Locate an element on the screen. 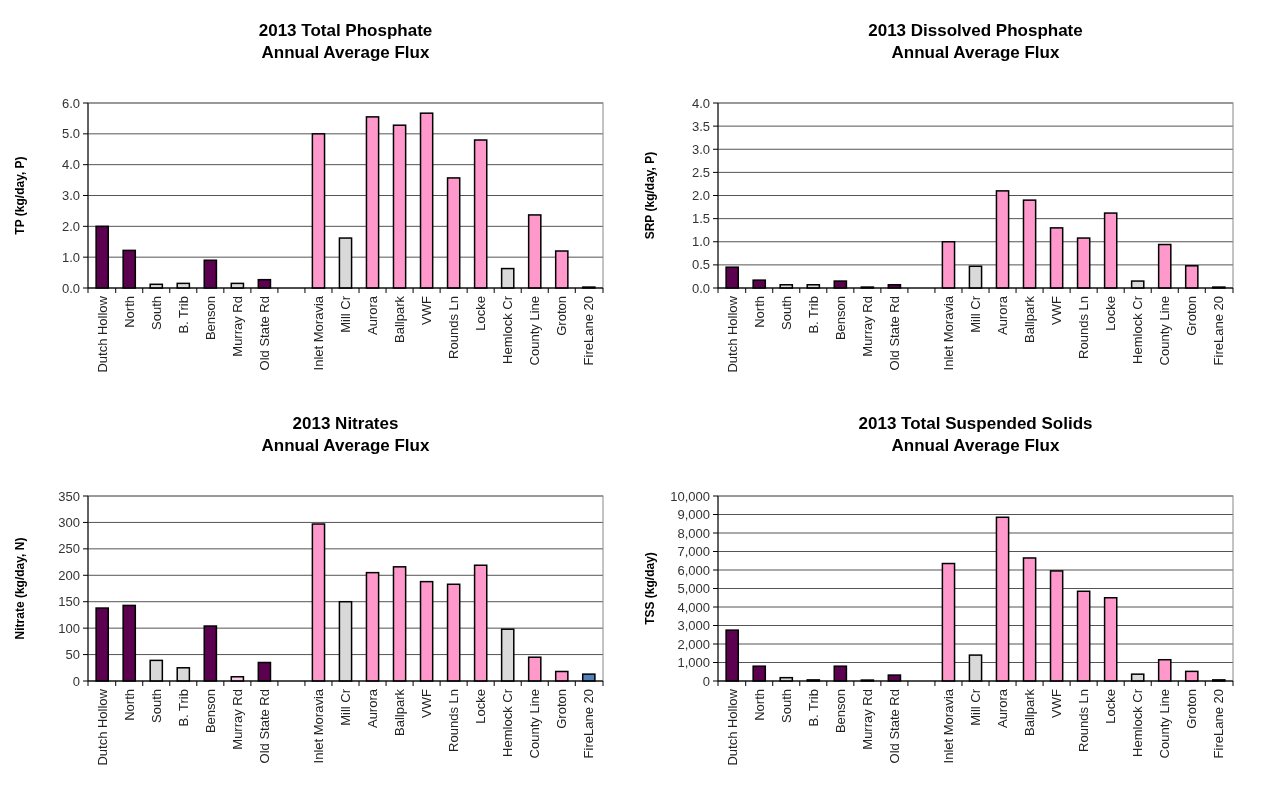 This screenshot has width=1275, height=801. x-tick-label: Old State Rd is located at coordinates (894, 333).